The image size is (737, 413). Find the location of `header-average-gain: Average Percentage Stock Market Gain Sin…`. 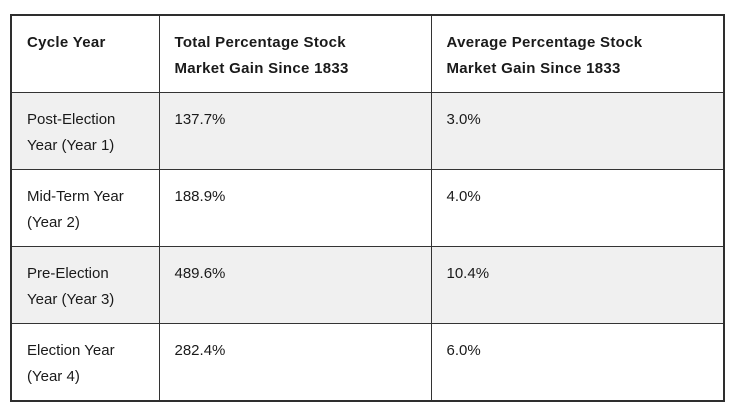

header-average-gain: Average Percentage Stock Market Gain Sin… is located at coordinates (577, 53).